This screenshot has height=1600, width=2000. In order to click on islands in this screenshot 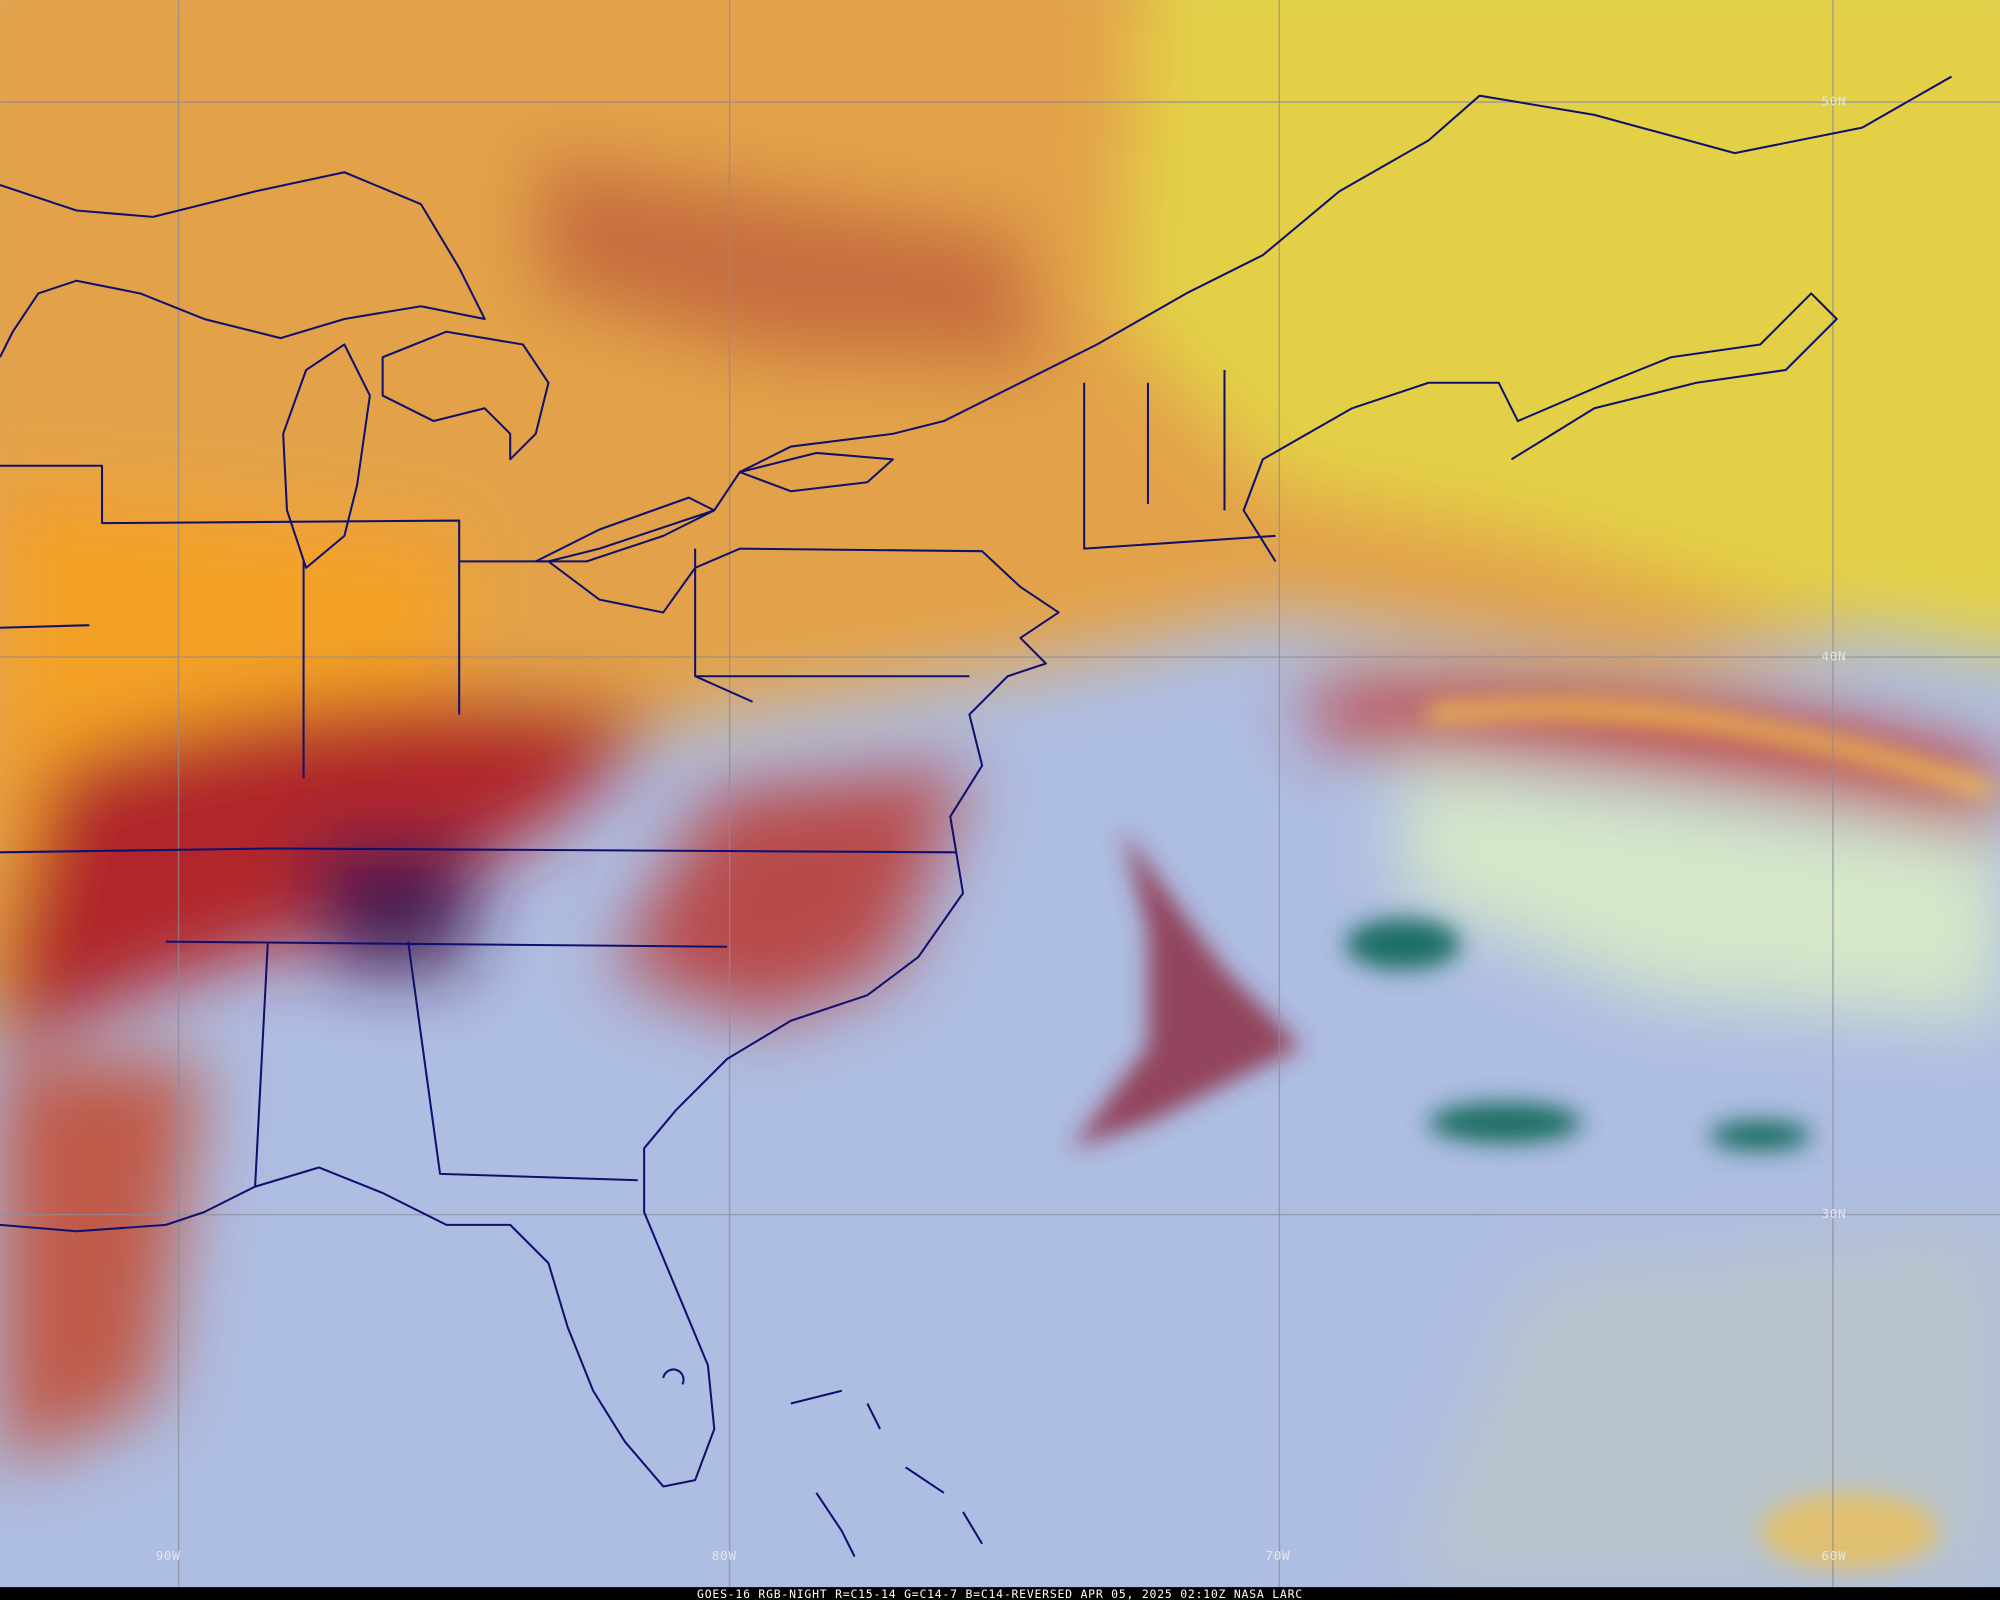, I will do `click(823, 1463)`.